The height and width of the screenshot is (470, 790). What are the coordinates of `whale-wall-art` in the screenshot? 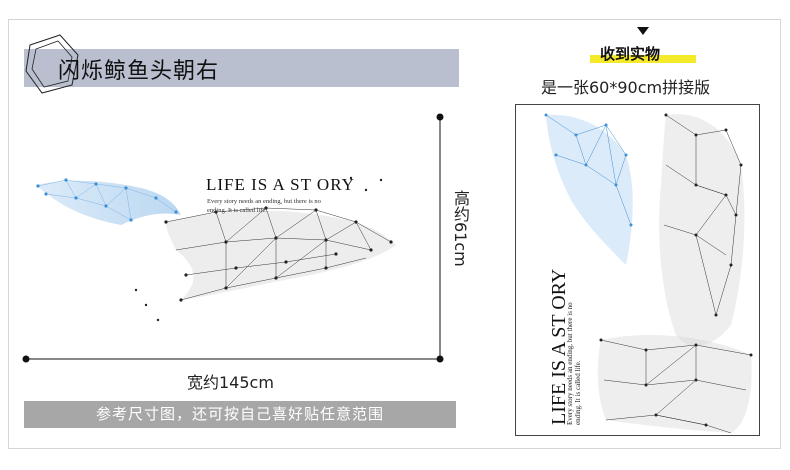 It's located at (216, 249).